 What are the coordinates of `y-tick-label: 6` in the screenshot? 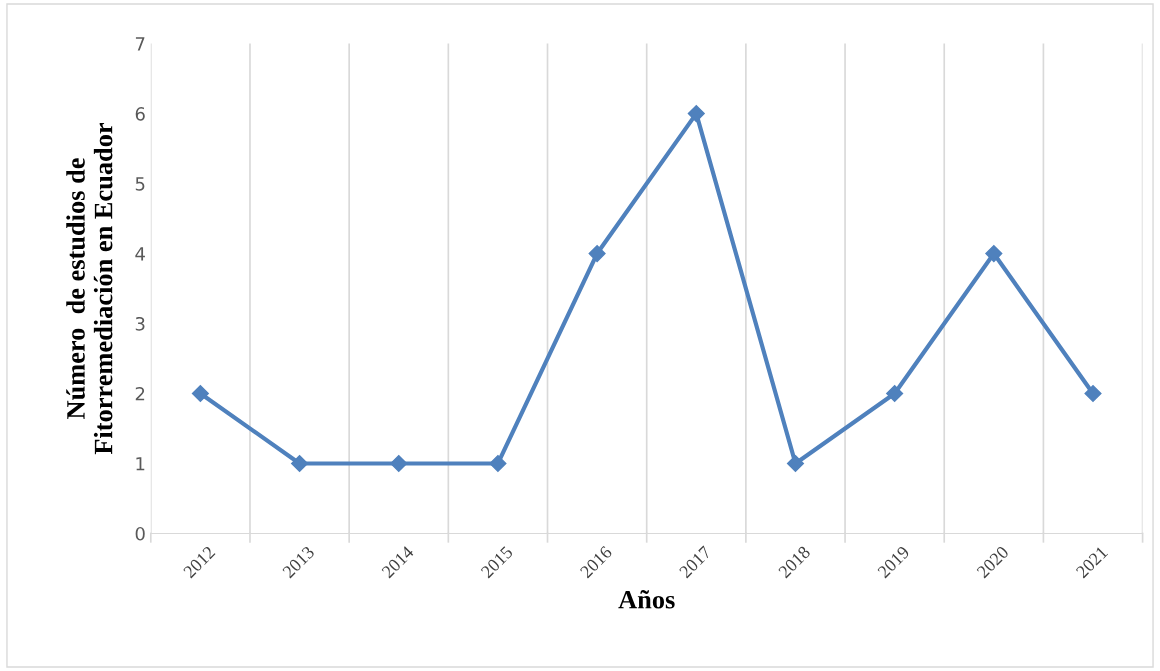 It's located at (140, 114).